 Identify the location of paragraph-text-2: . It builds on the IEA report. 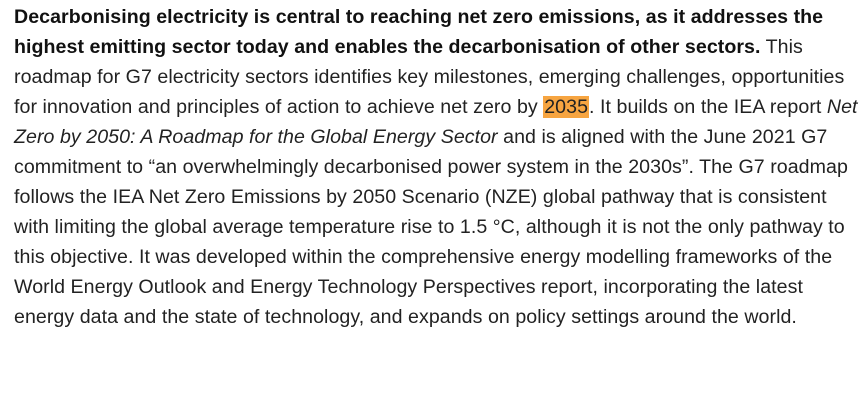
(708, 107).